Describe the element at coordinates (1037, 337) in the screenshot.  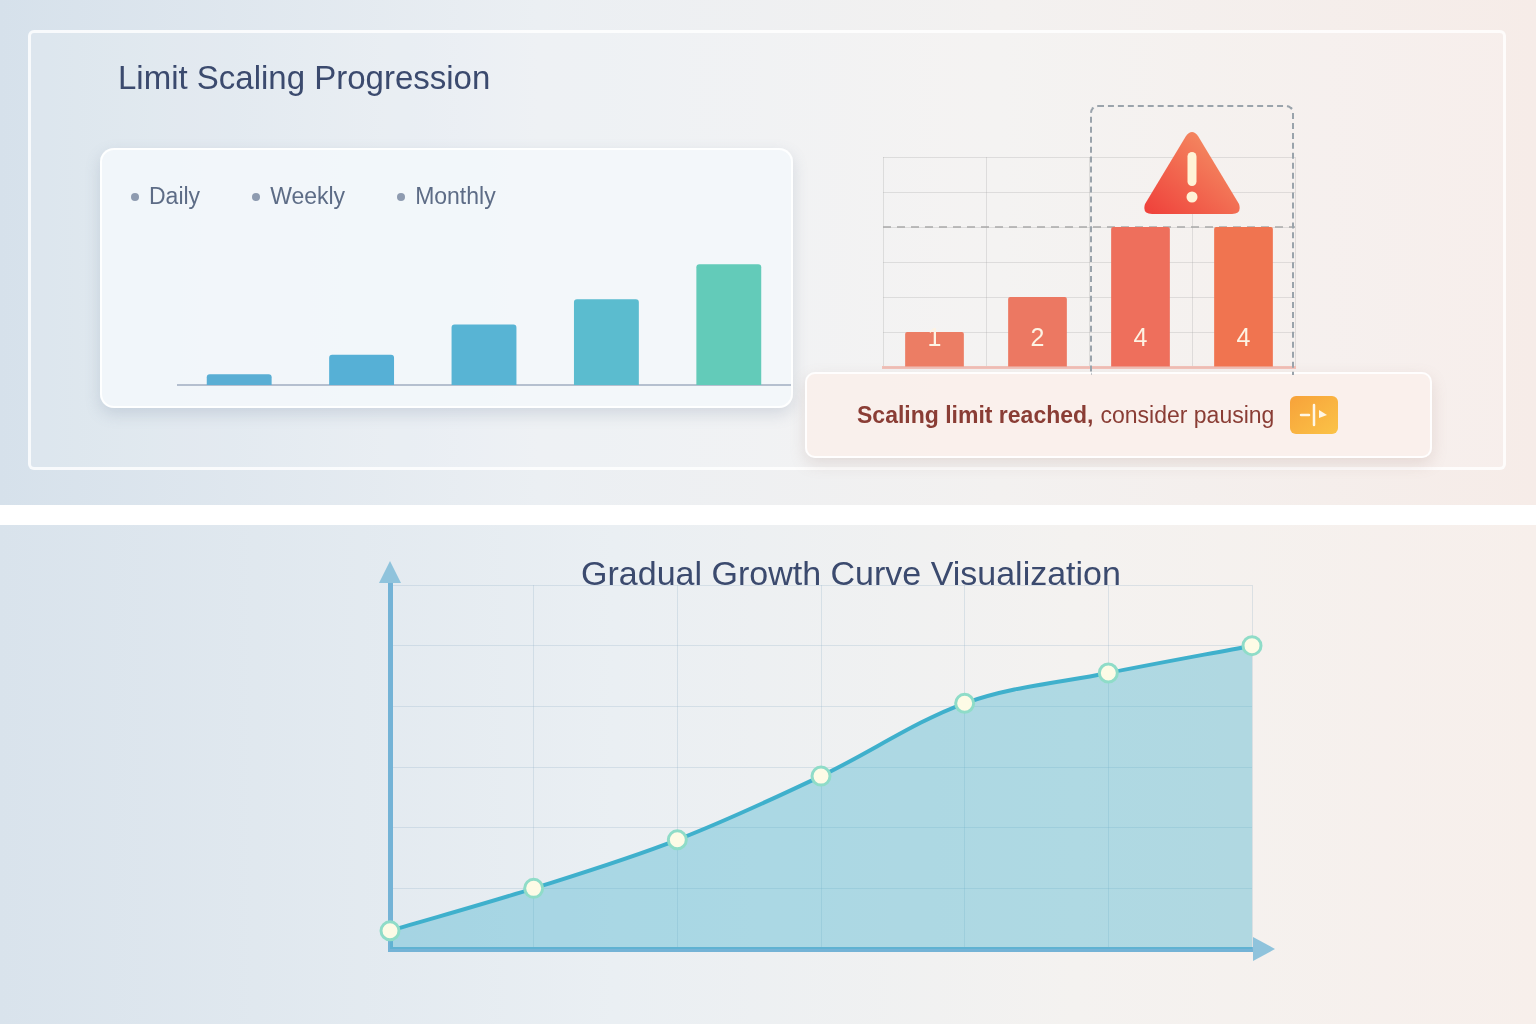
I see `data-label: 2` at that location.